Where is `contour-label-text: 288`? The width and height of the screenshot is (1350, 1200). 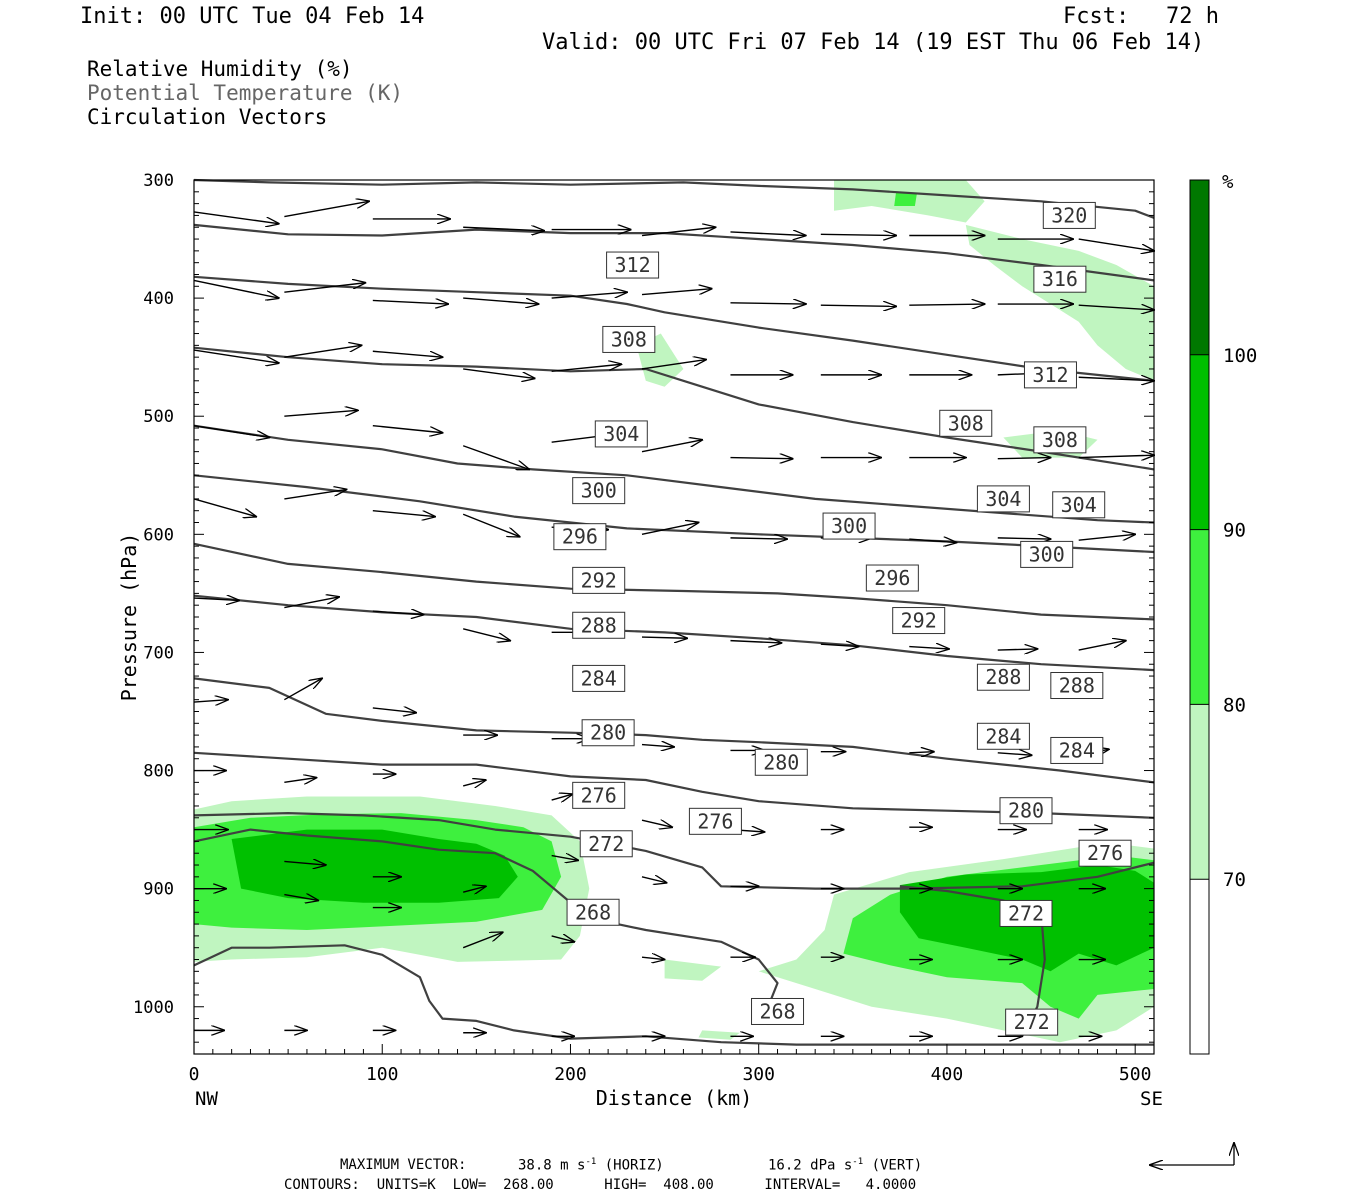
contour-label-text: 288 is located at coordinates (599, 625).